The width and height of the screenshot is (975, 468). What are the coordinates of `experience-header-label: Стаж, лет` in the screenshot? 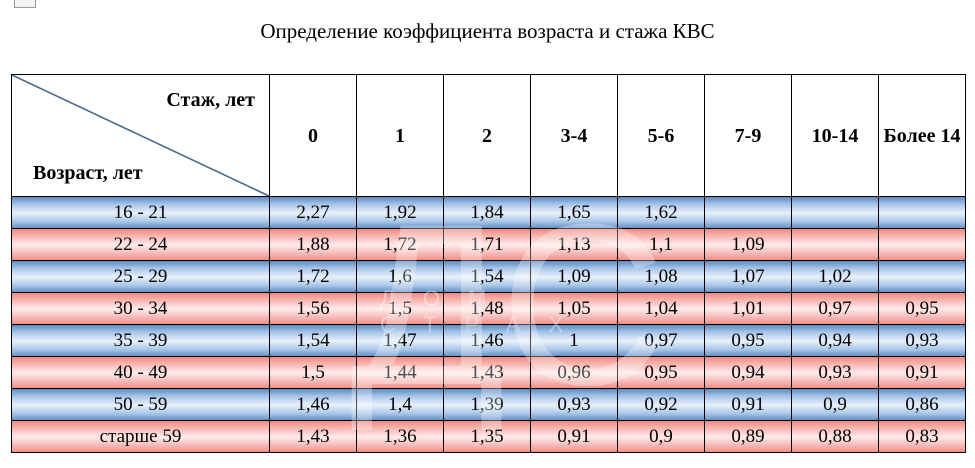 It's located at (210, 100).